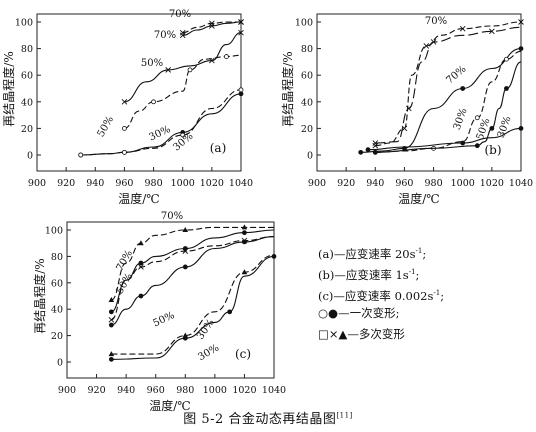  What do you see at coordinates (344, 415) in the screenshot?
I see `caption-ref: [11]` at bounding box center [344, 415].